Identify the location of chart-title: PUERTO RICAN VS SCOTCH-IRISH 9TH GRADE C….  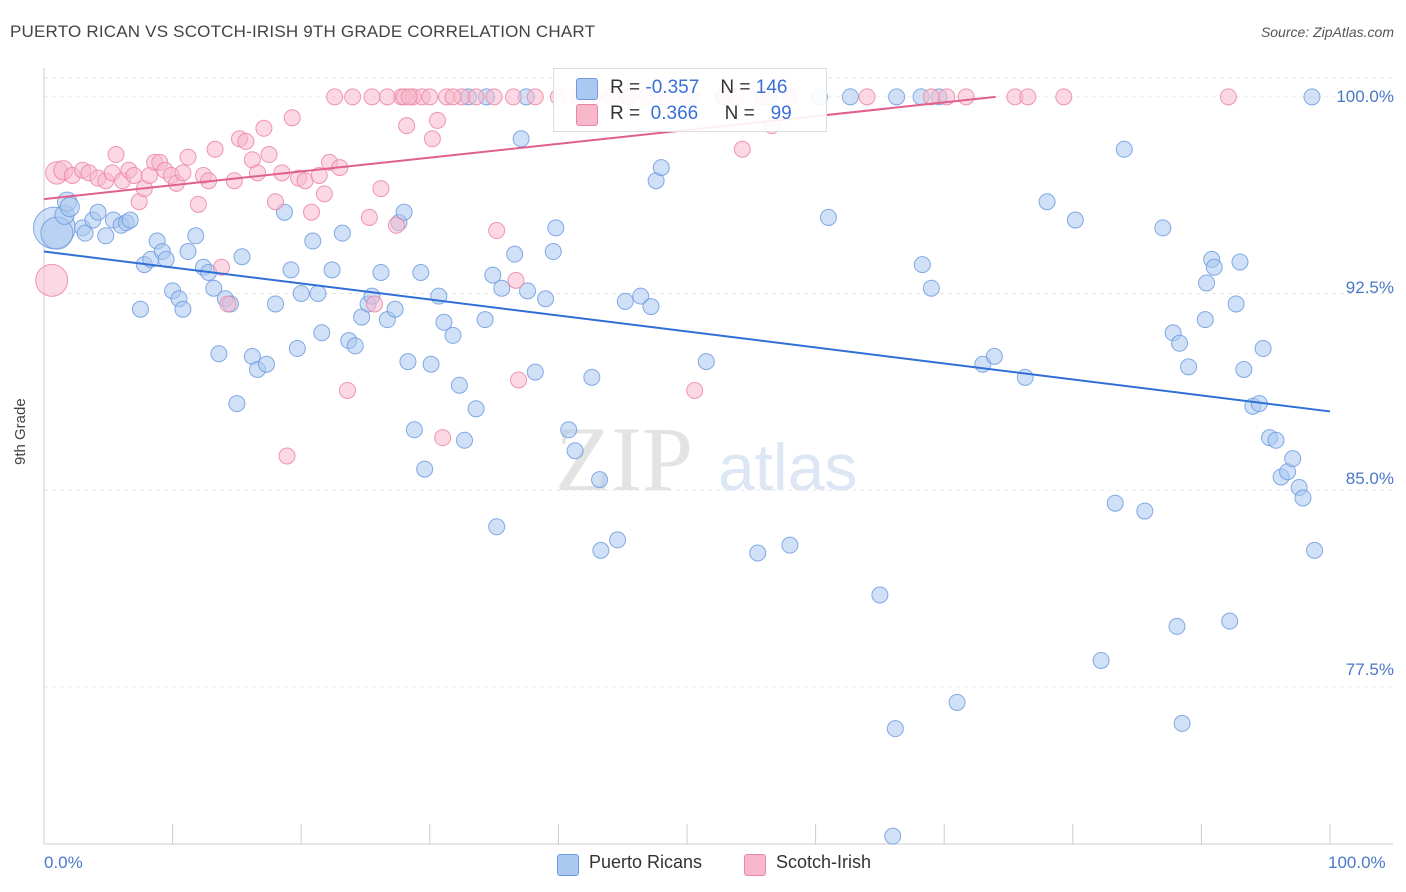
(303, 31).